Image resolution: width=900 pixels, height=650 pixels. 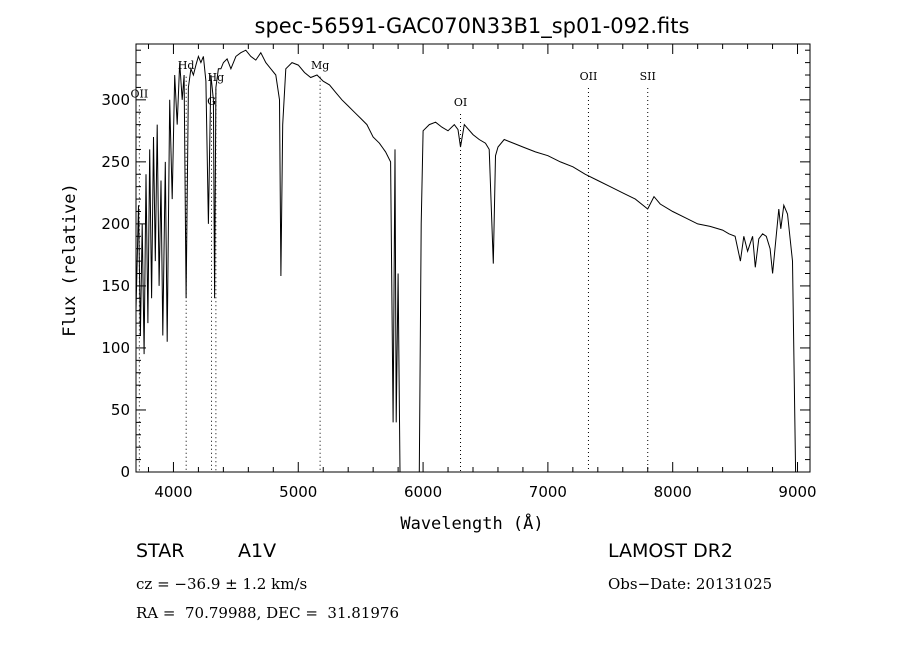 What do you see at coordinates (160, 551) in the screenshot?
I see `object-class: STAR` at bounding box center [160, 551].